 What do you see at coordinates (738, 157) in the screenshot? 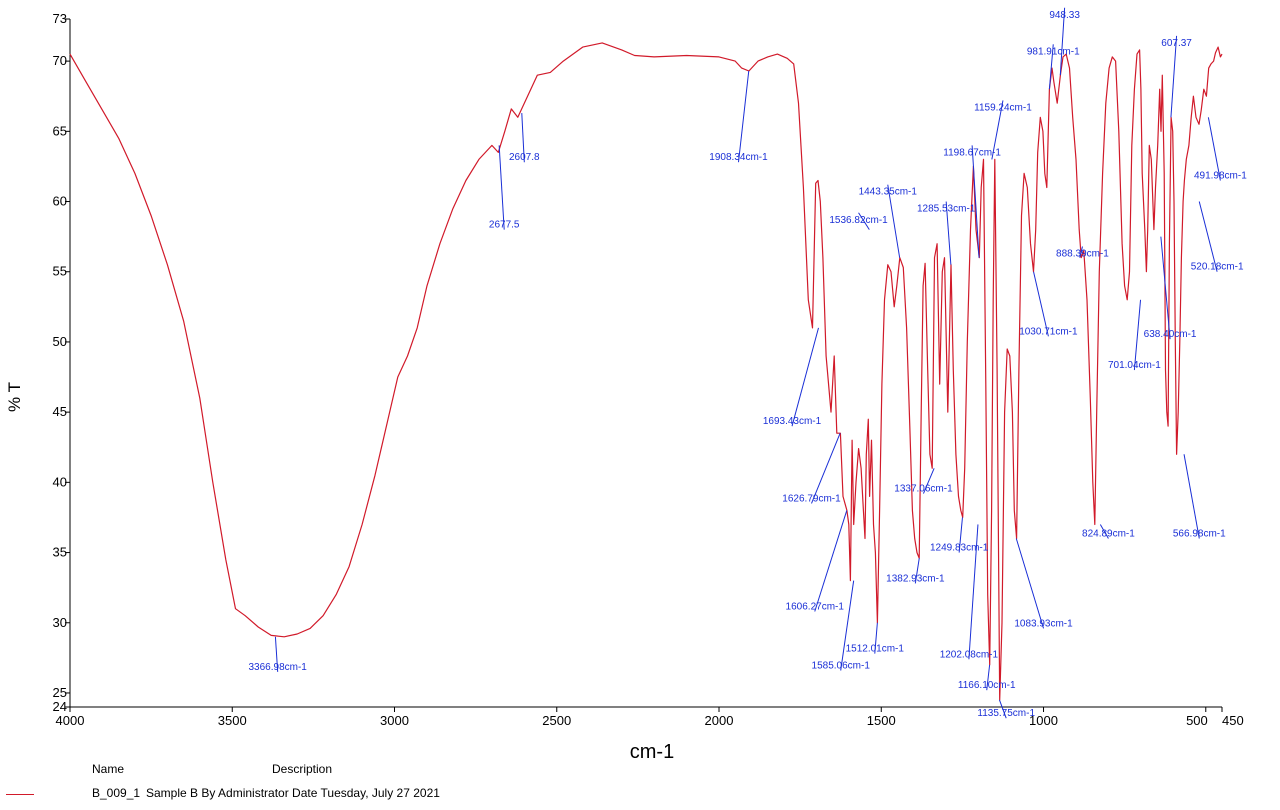
I see `peak-label: 1908.34cm-1` at bounding box center [738, 157].